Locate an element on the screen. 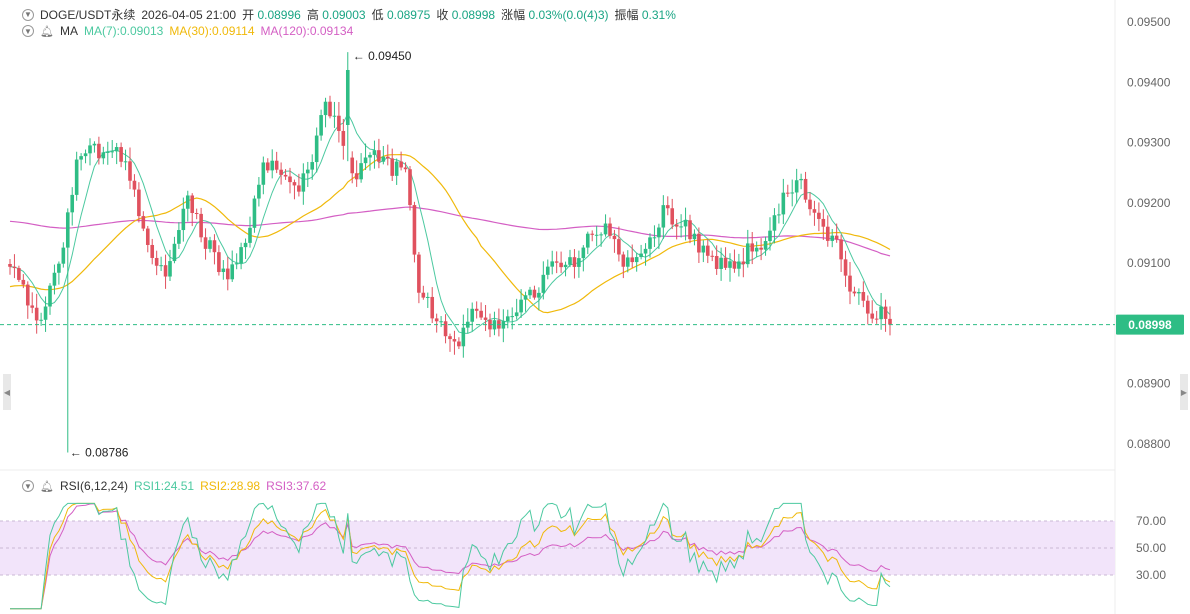 Image resolution: width=1190 pixels, height=614 pixels. rsi1-value: RSI1:24.51 is located at coordinates (164, 486).